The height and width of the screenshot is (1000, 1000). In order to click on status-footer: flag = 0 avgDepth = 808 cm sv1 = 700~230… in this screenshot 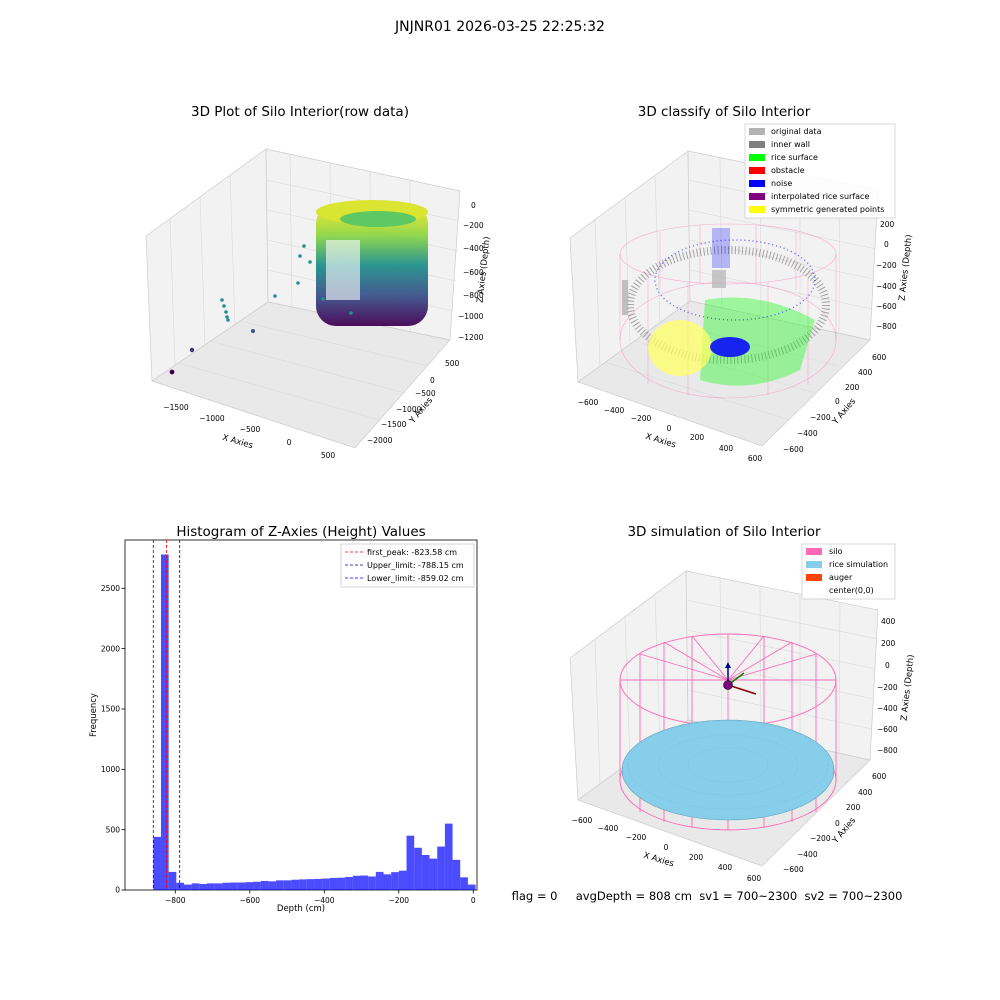, I will do `click(707, 896)`.